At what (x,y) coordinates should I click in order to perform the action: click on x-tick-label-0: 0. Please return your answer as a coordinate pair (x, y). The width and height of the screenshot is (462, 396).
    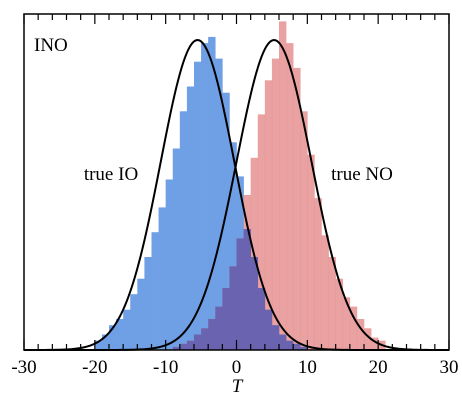
    Looking at the image, I should click on (237, 367).